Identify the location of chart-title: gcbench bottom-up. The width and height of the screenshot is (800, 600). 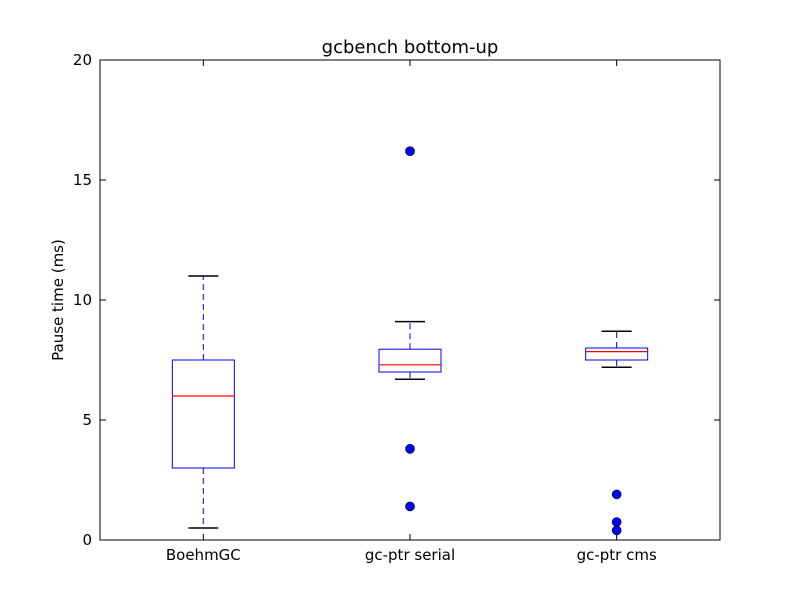
(410, 47).